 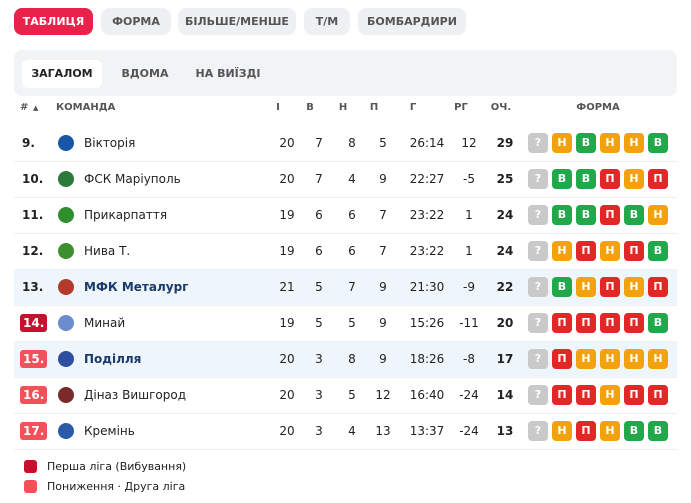 I want to click on team-name: Кремінь, so click(x=109, y=431).